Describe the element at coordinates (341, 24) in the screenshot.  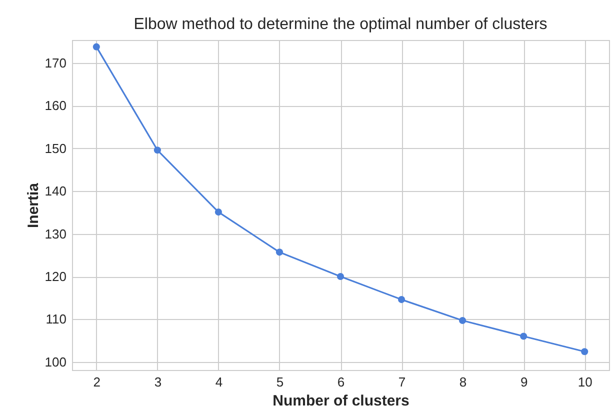
I see `chart-title: Elbow method to determine the optimal number of clusters` at that location.